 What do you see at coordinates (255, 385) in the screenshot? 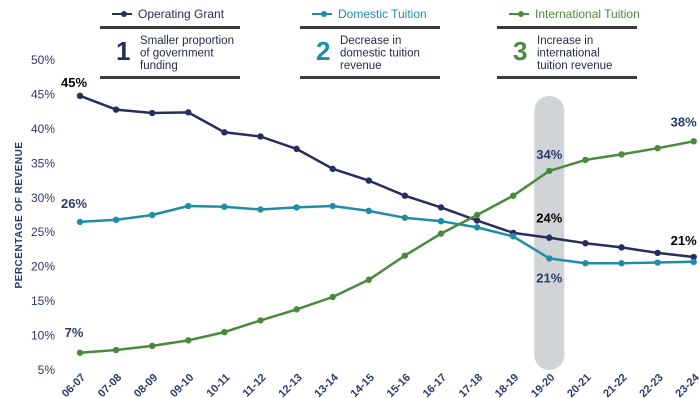
I see `x-tick-label: 11-12` at bounding box center [255, 385].